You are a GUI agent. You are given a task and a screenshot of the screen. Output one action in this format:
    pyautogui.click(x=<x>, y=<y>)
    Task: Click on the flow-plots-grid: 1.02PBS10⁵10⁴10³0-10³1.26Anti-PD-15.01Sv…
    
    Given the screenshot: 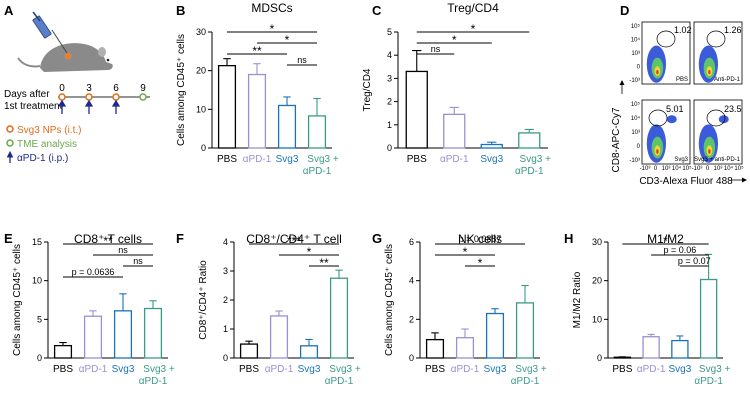 What is the action you would take?
    pyautogui.click(x=686, y=96)
    